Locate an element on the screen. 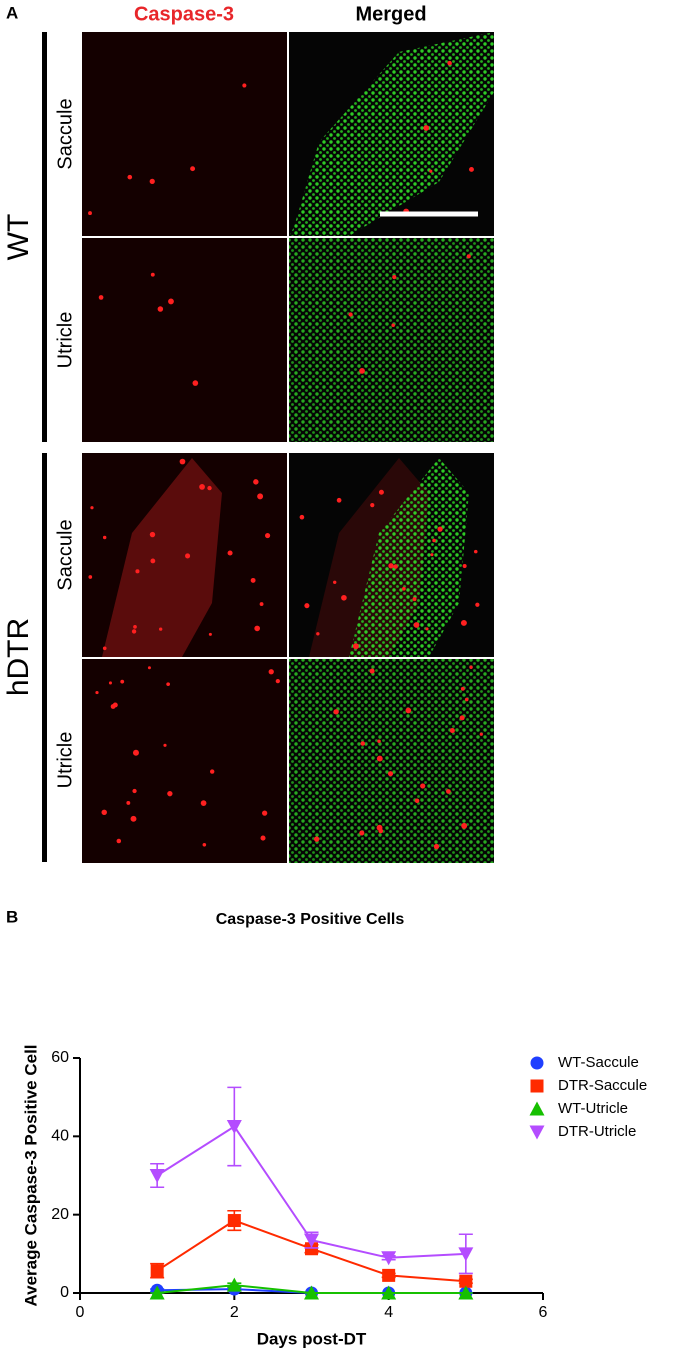 Image resolution: width=673 pixels, height=1358 pixels. column-header: Merged is located at coordinates (390, 14).